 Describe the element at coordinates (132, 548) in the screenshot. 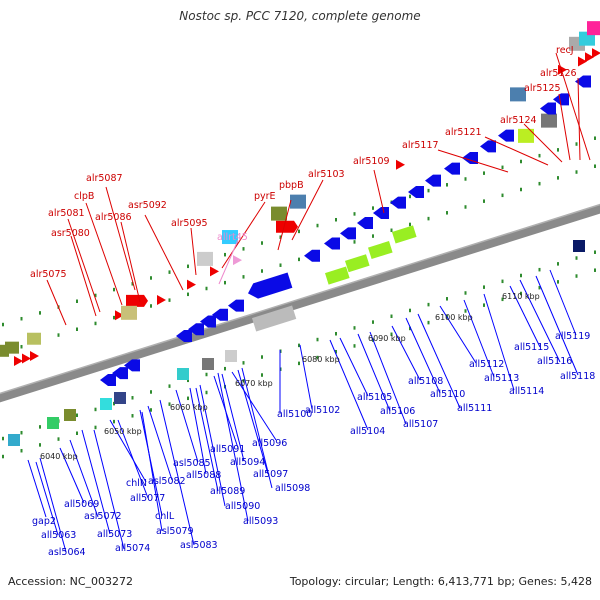

I see `reverse-gene-label: all5074` at that location.